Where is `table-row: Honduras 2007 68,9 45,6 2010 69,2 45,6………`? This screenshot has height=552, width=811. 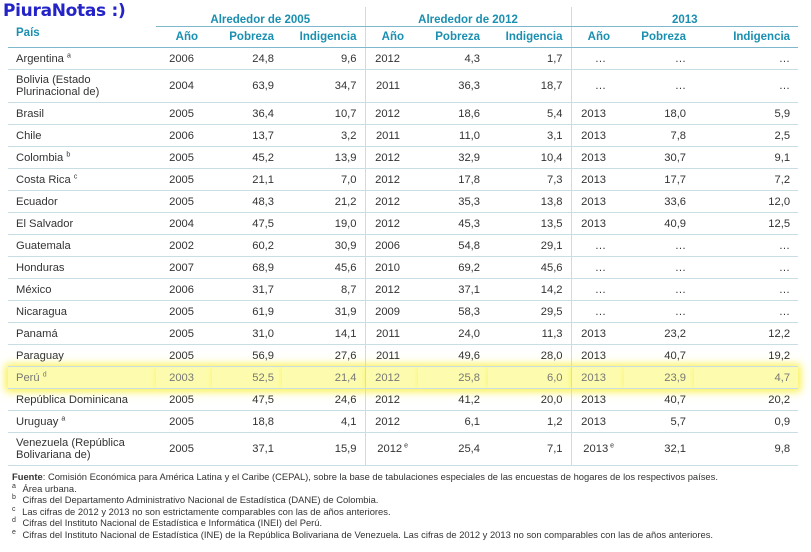 table-row: Honduras 2007 68,9 45,6 2010 69,2 45,6……… is located at coordinates (403, 267).